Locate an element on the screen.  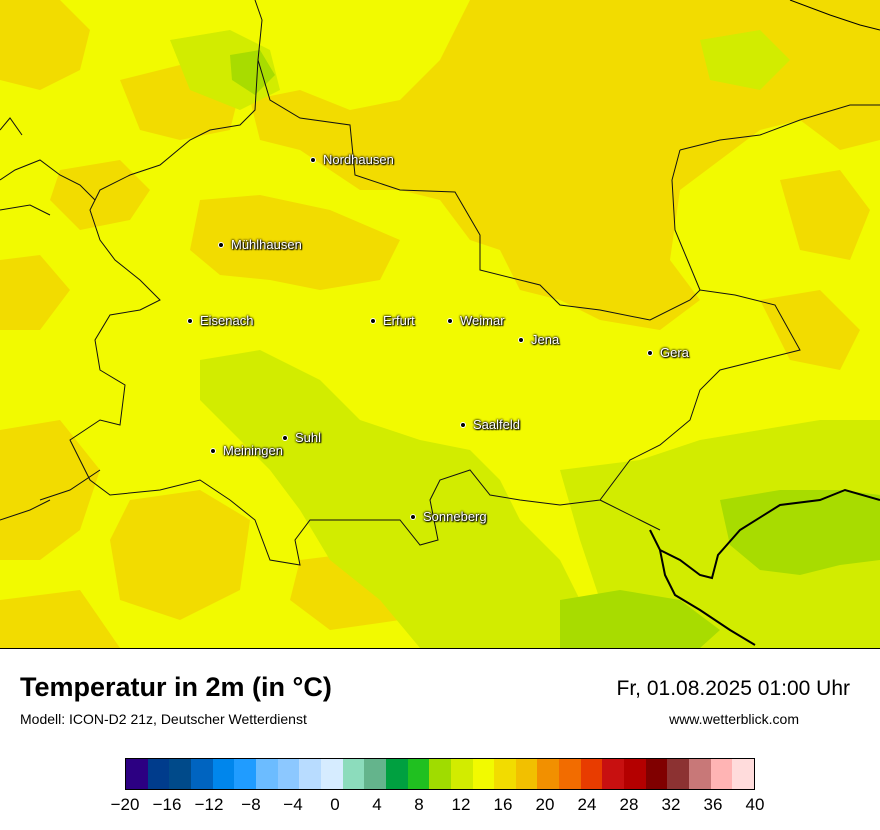
forecast-datetime: Fr, 01.08.2025 01:00 Uhr is located at coordinates (733, 688).